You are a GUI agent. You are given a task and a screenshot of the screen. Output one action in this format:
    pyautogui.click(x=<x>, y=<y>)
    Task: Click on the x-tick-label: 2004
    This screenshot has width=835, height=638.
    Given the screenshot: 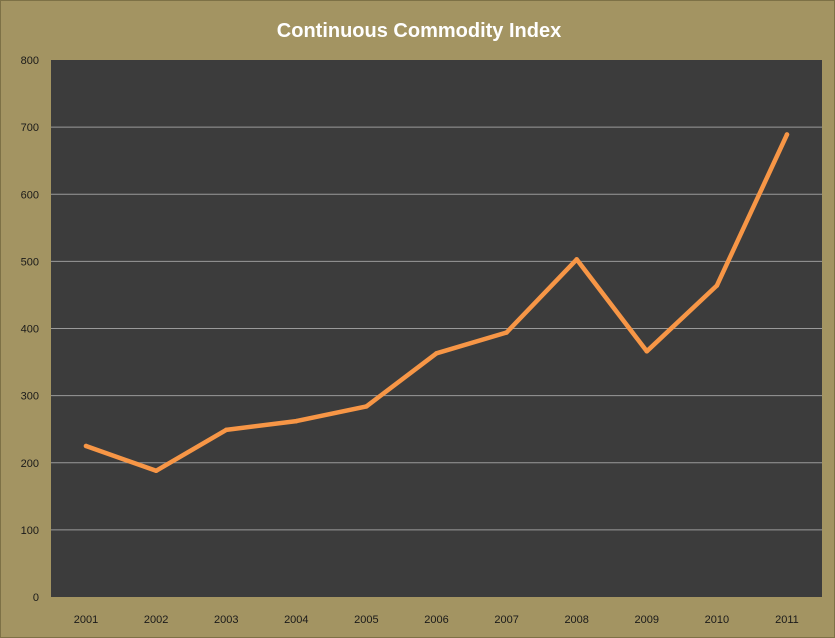 What is the action you would take?
    pyautogui.click(x=296, y=620)
    